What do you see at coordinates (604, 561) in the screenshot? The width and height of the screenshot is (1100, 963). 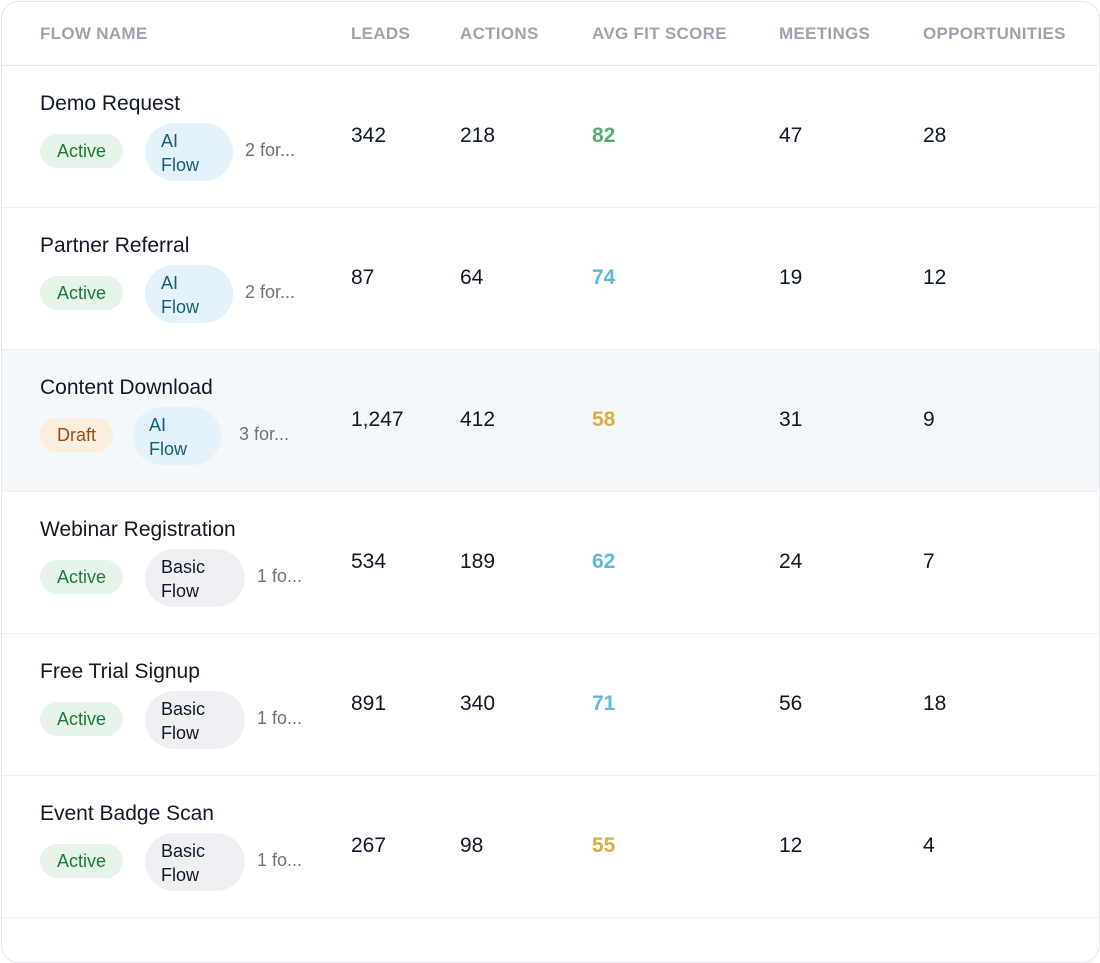 I see `fit-score-value: 62` at bounding box center [604, 561].